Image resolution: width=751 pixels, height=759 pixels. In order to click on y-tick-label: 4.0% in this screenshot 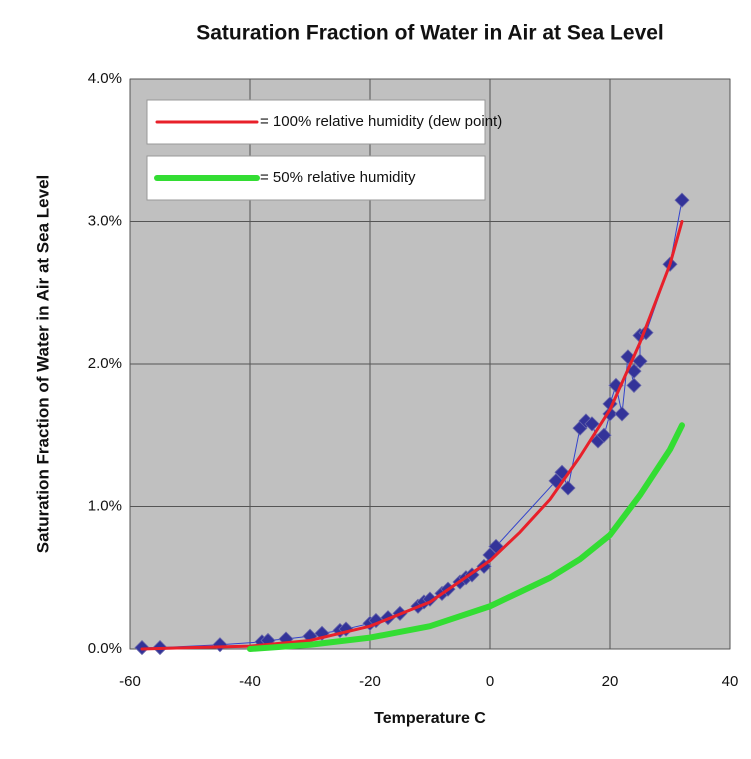, I will do `click(105, 78)`.